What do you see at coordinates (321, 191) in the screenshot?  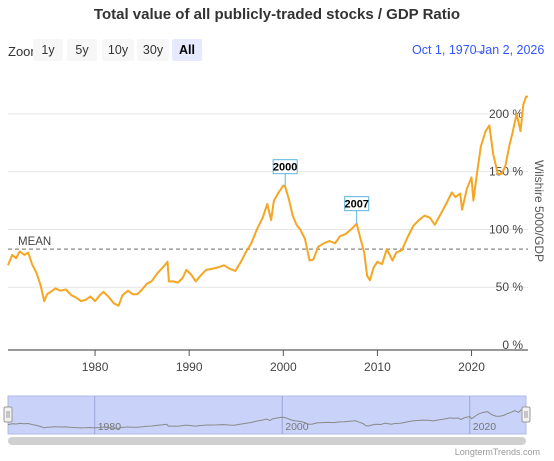 I see `annotation-layer: 2000 2007` at bounding box center [321, 191].